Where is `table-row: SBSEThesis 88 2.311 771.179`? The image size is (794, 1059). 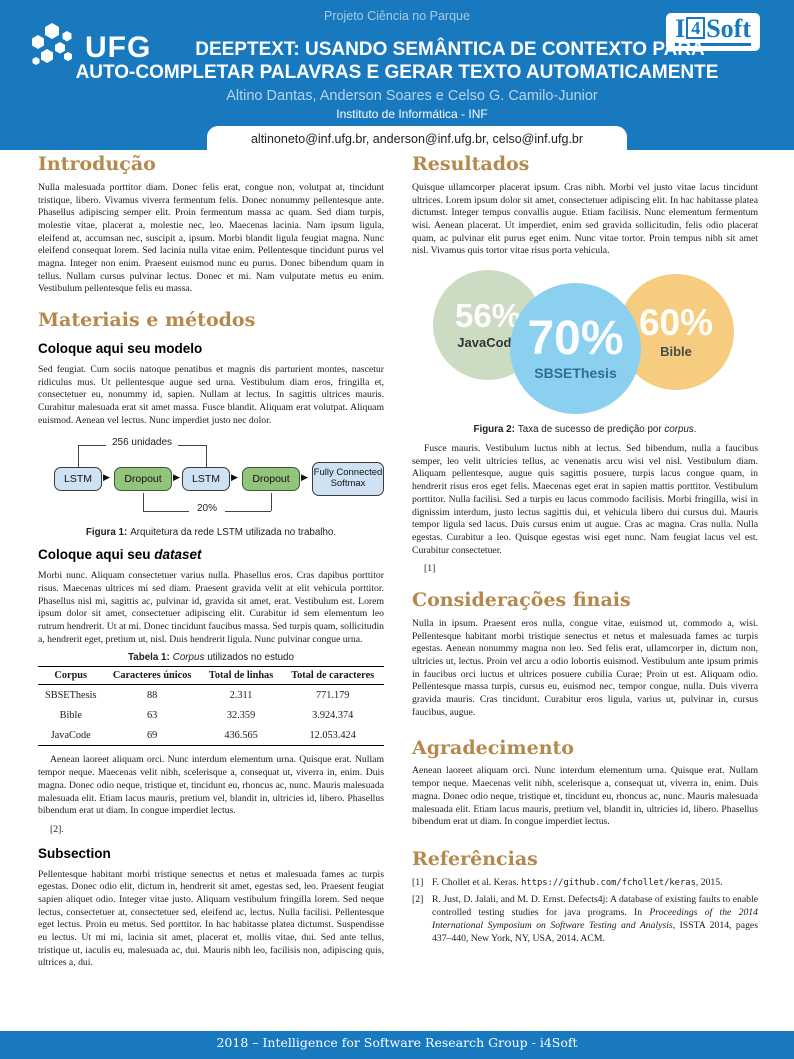
table-row: SBSEThesis 88 2.311 771.179 is located at coordinates (197, 695).